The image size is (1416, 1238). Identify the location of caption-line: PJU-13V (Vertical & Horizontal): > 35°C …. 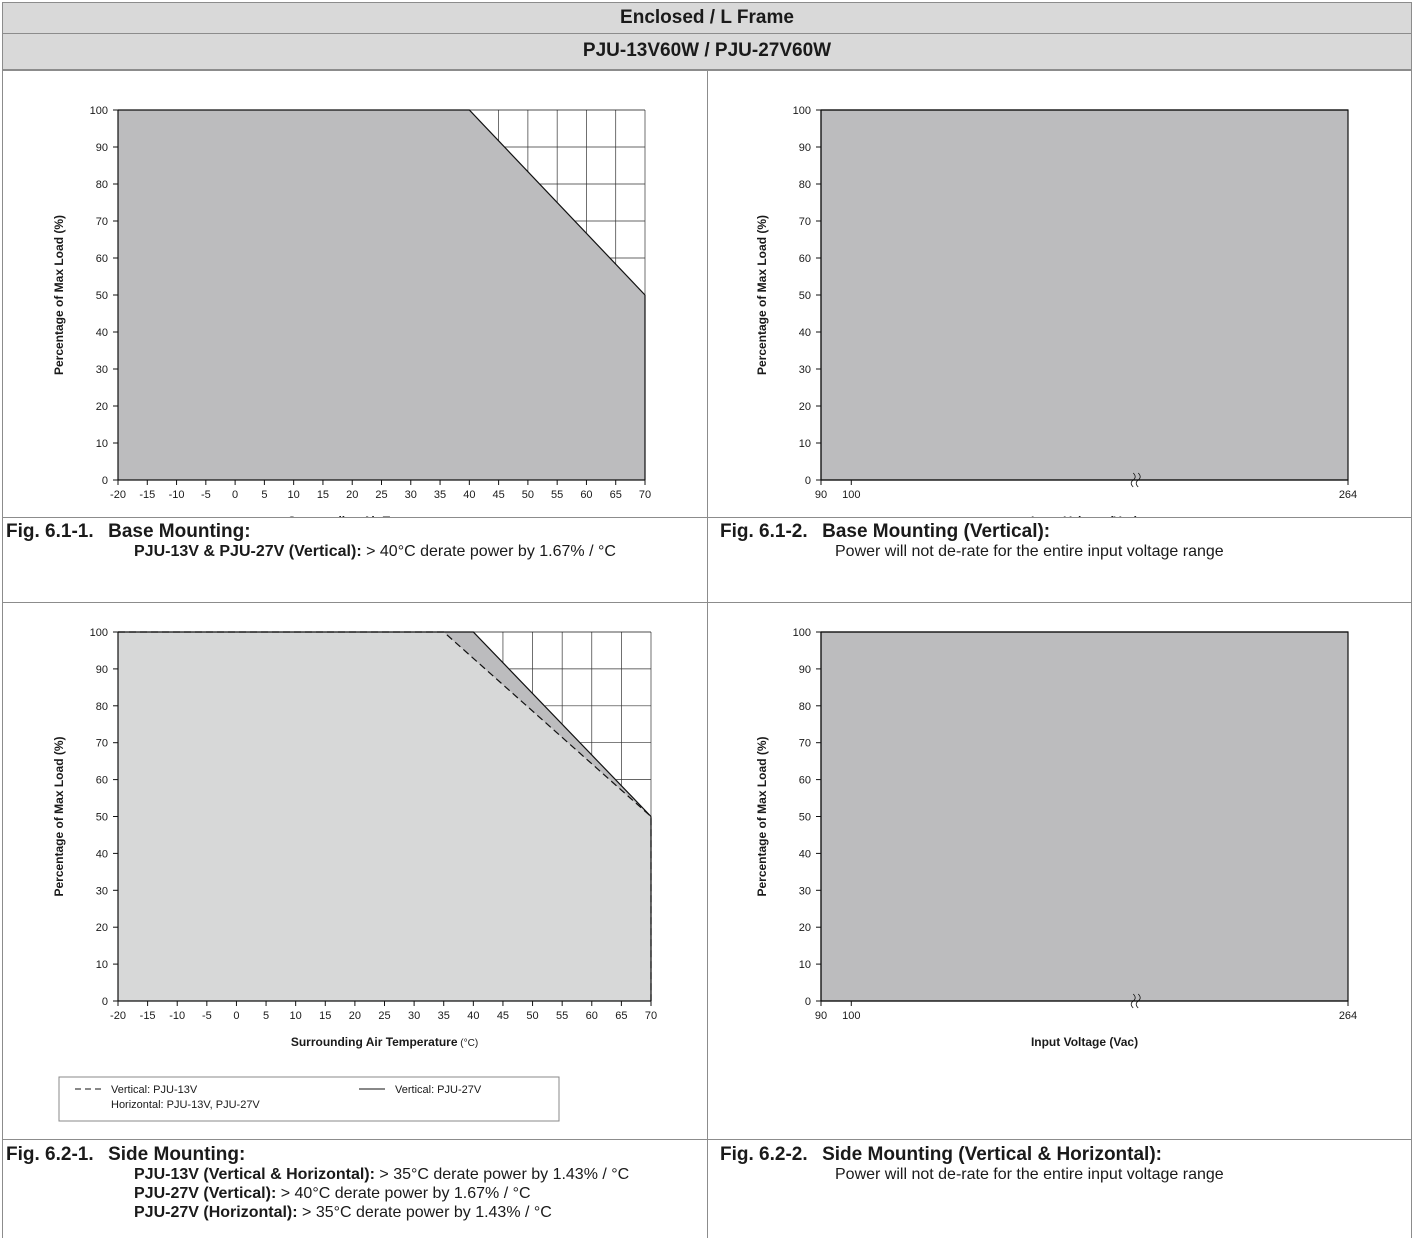
(382, 1174).